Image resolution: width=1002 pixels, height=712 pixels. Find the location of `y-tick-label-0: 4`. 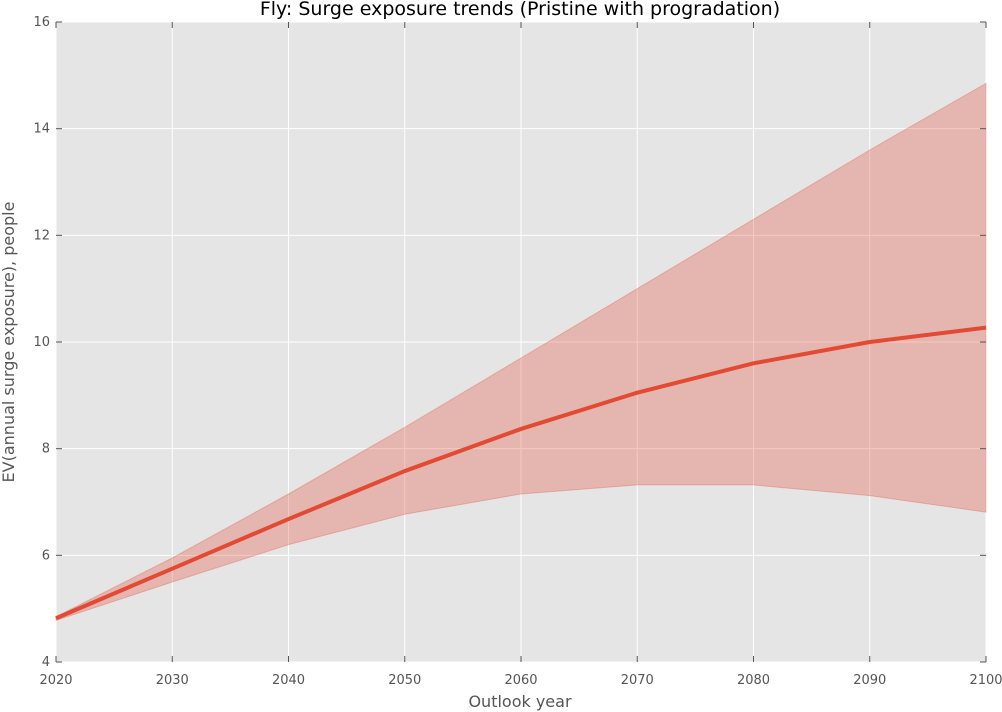

y-tick-label-0: 4 is located at coordinates (46, 662).